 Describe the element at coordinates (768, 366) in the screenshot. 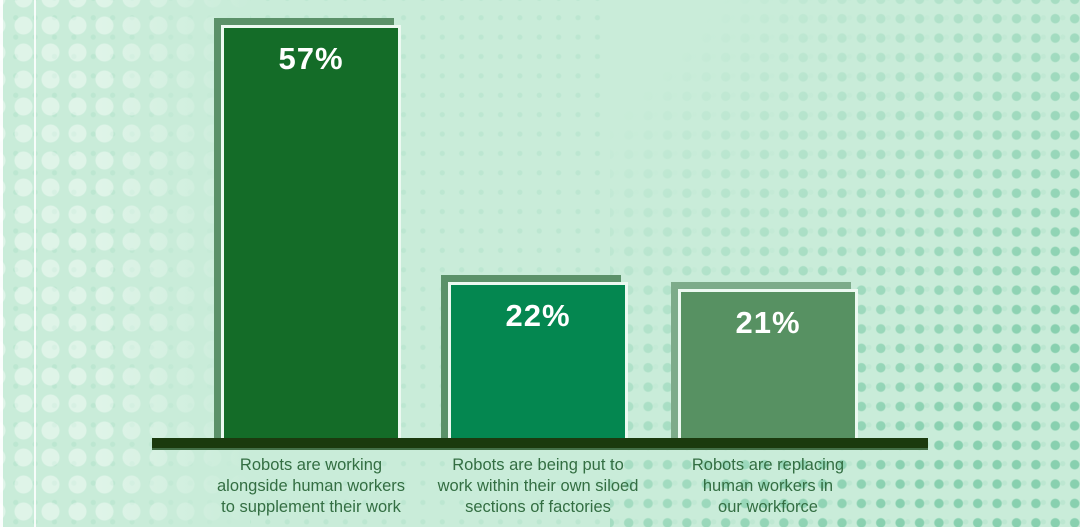

I see `bar-21-percent: 21%` at that location.